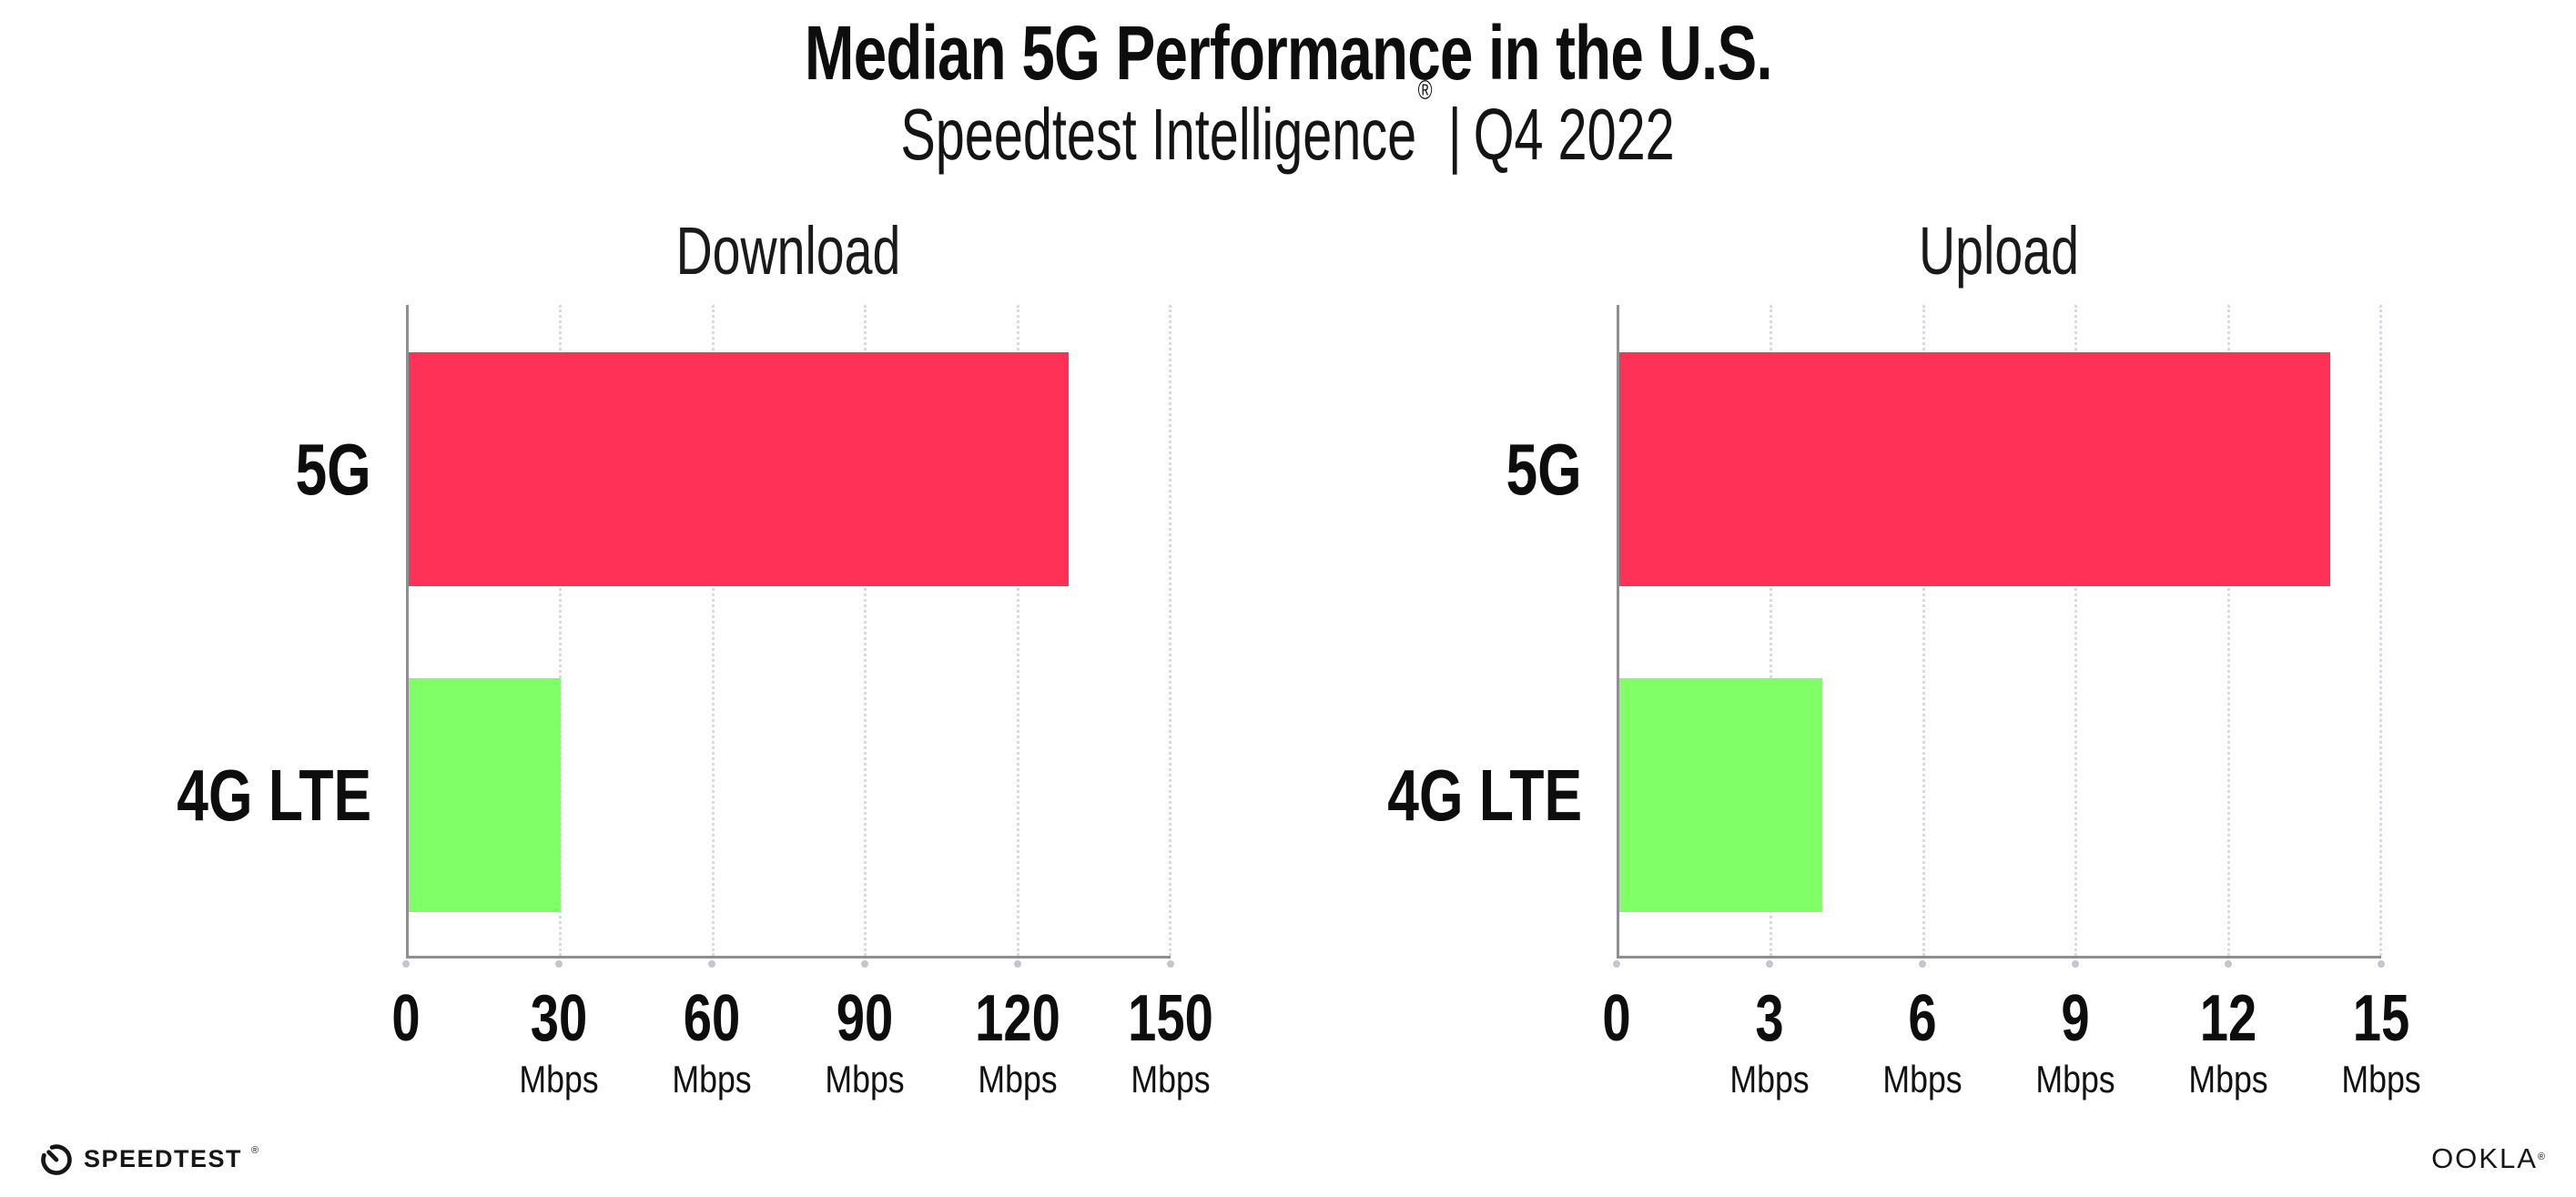  Describe the element at coordinates (2381, 1079) in the screenshot. I see `upload-tick-unit-15: Mbps` at that location.